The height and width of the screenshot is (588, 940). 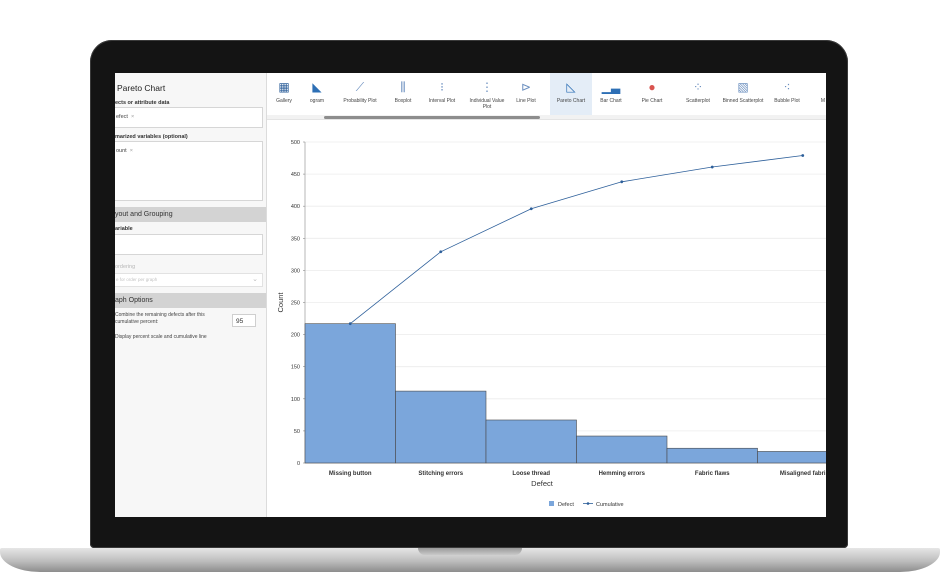 I want to click on x-tick-label: Missing button, so click(x=350, y=474).